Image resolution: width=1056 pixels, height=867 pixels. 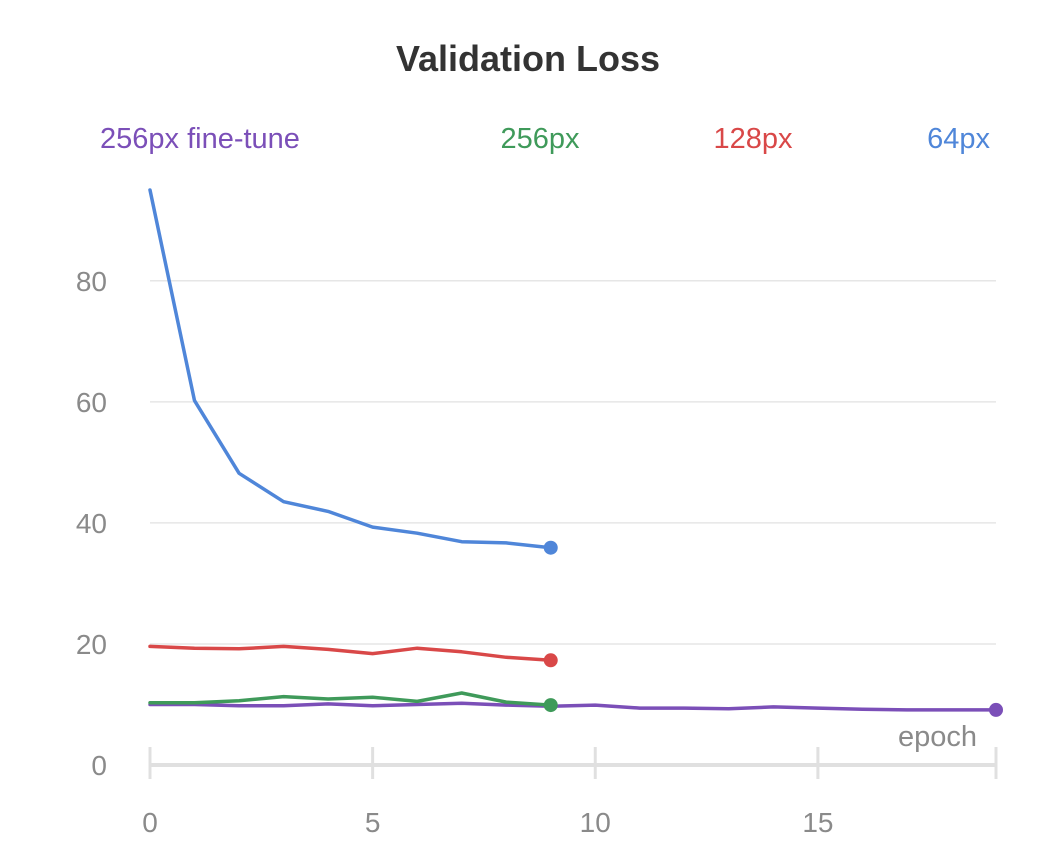 What do you see at coordinates (91, 644) in the screenshot?
I see `y-tick-label: 20` at bounding box center [91, 644].